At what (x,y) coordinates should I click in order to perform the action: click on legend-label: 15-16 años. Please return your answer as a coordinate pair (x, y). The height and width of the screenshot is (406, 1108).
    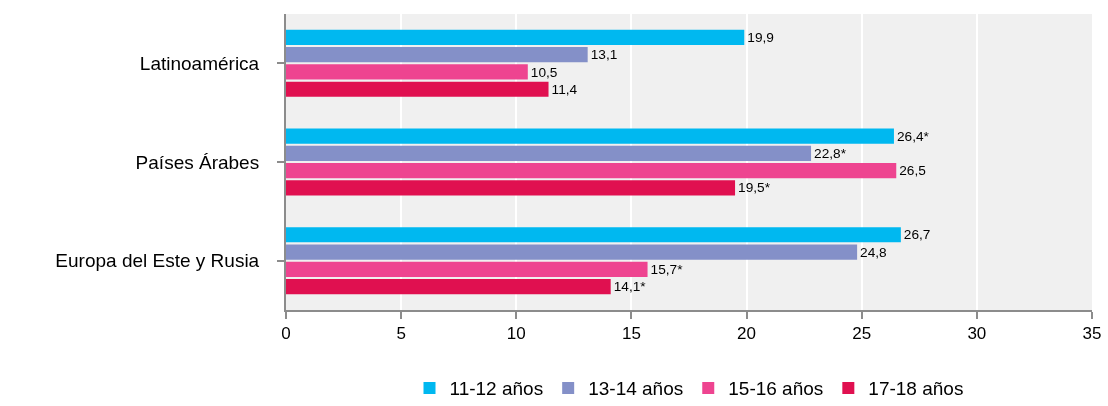
    Looking at the image, I should click on (776, 389).